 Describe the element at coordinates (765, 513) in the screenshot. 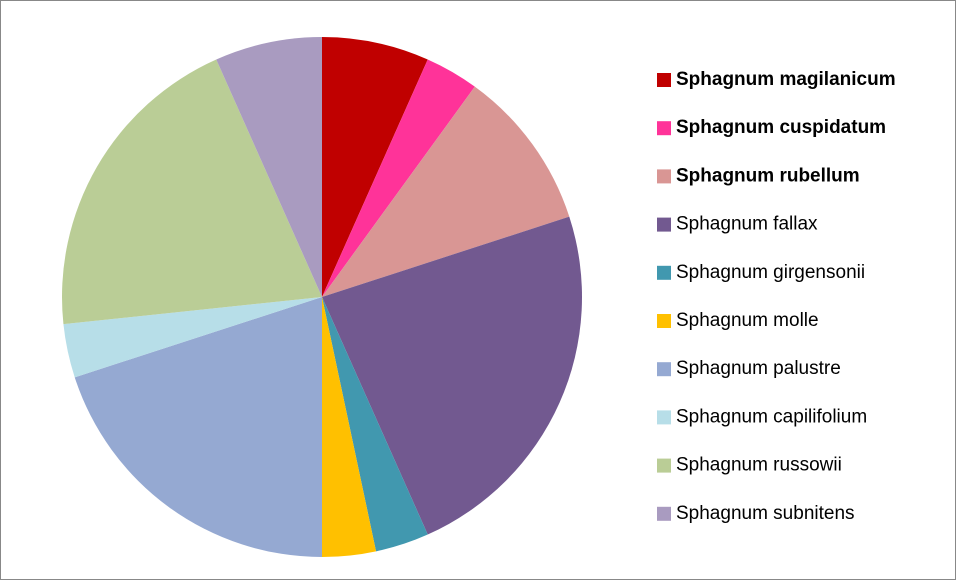

I see `legend-label: Sphagnum subnitens` at that location.